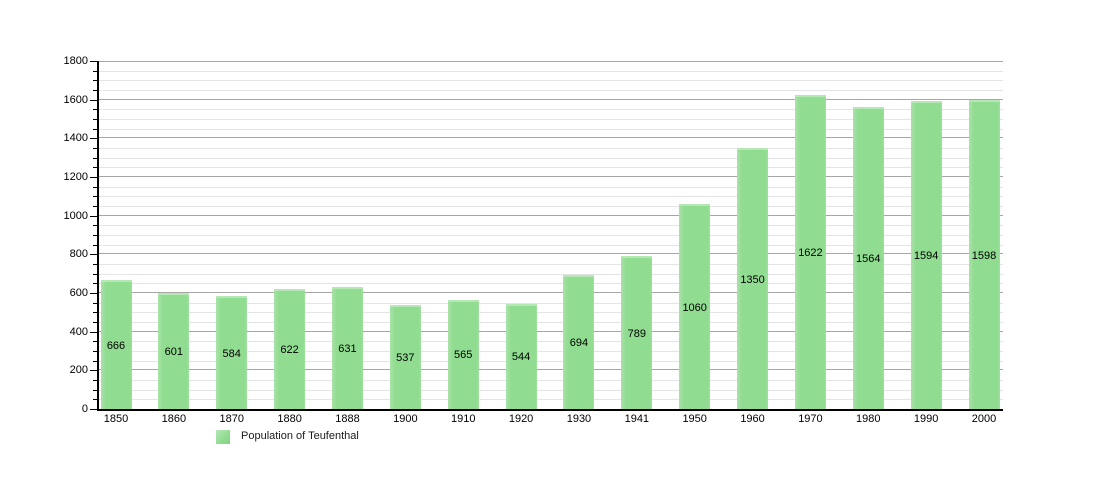 The image size is (1100, 500). I want to click on y-axis-tick-label: 800, so click(78, 254).